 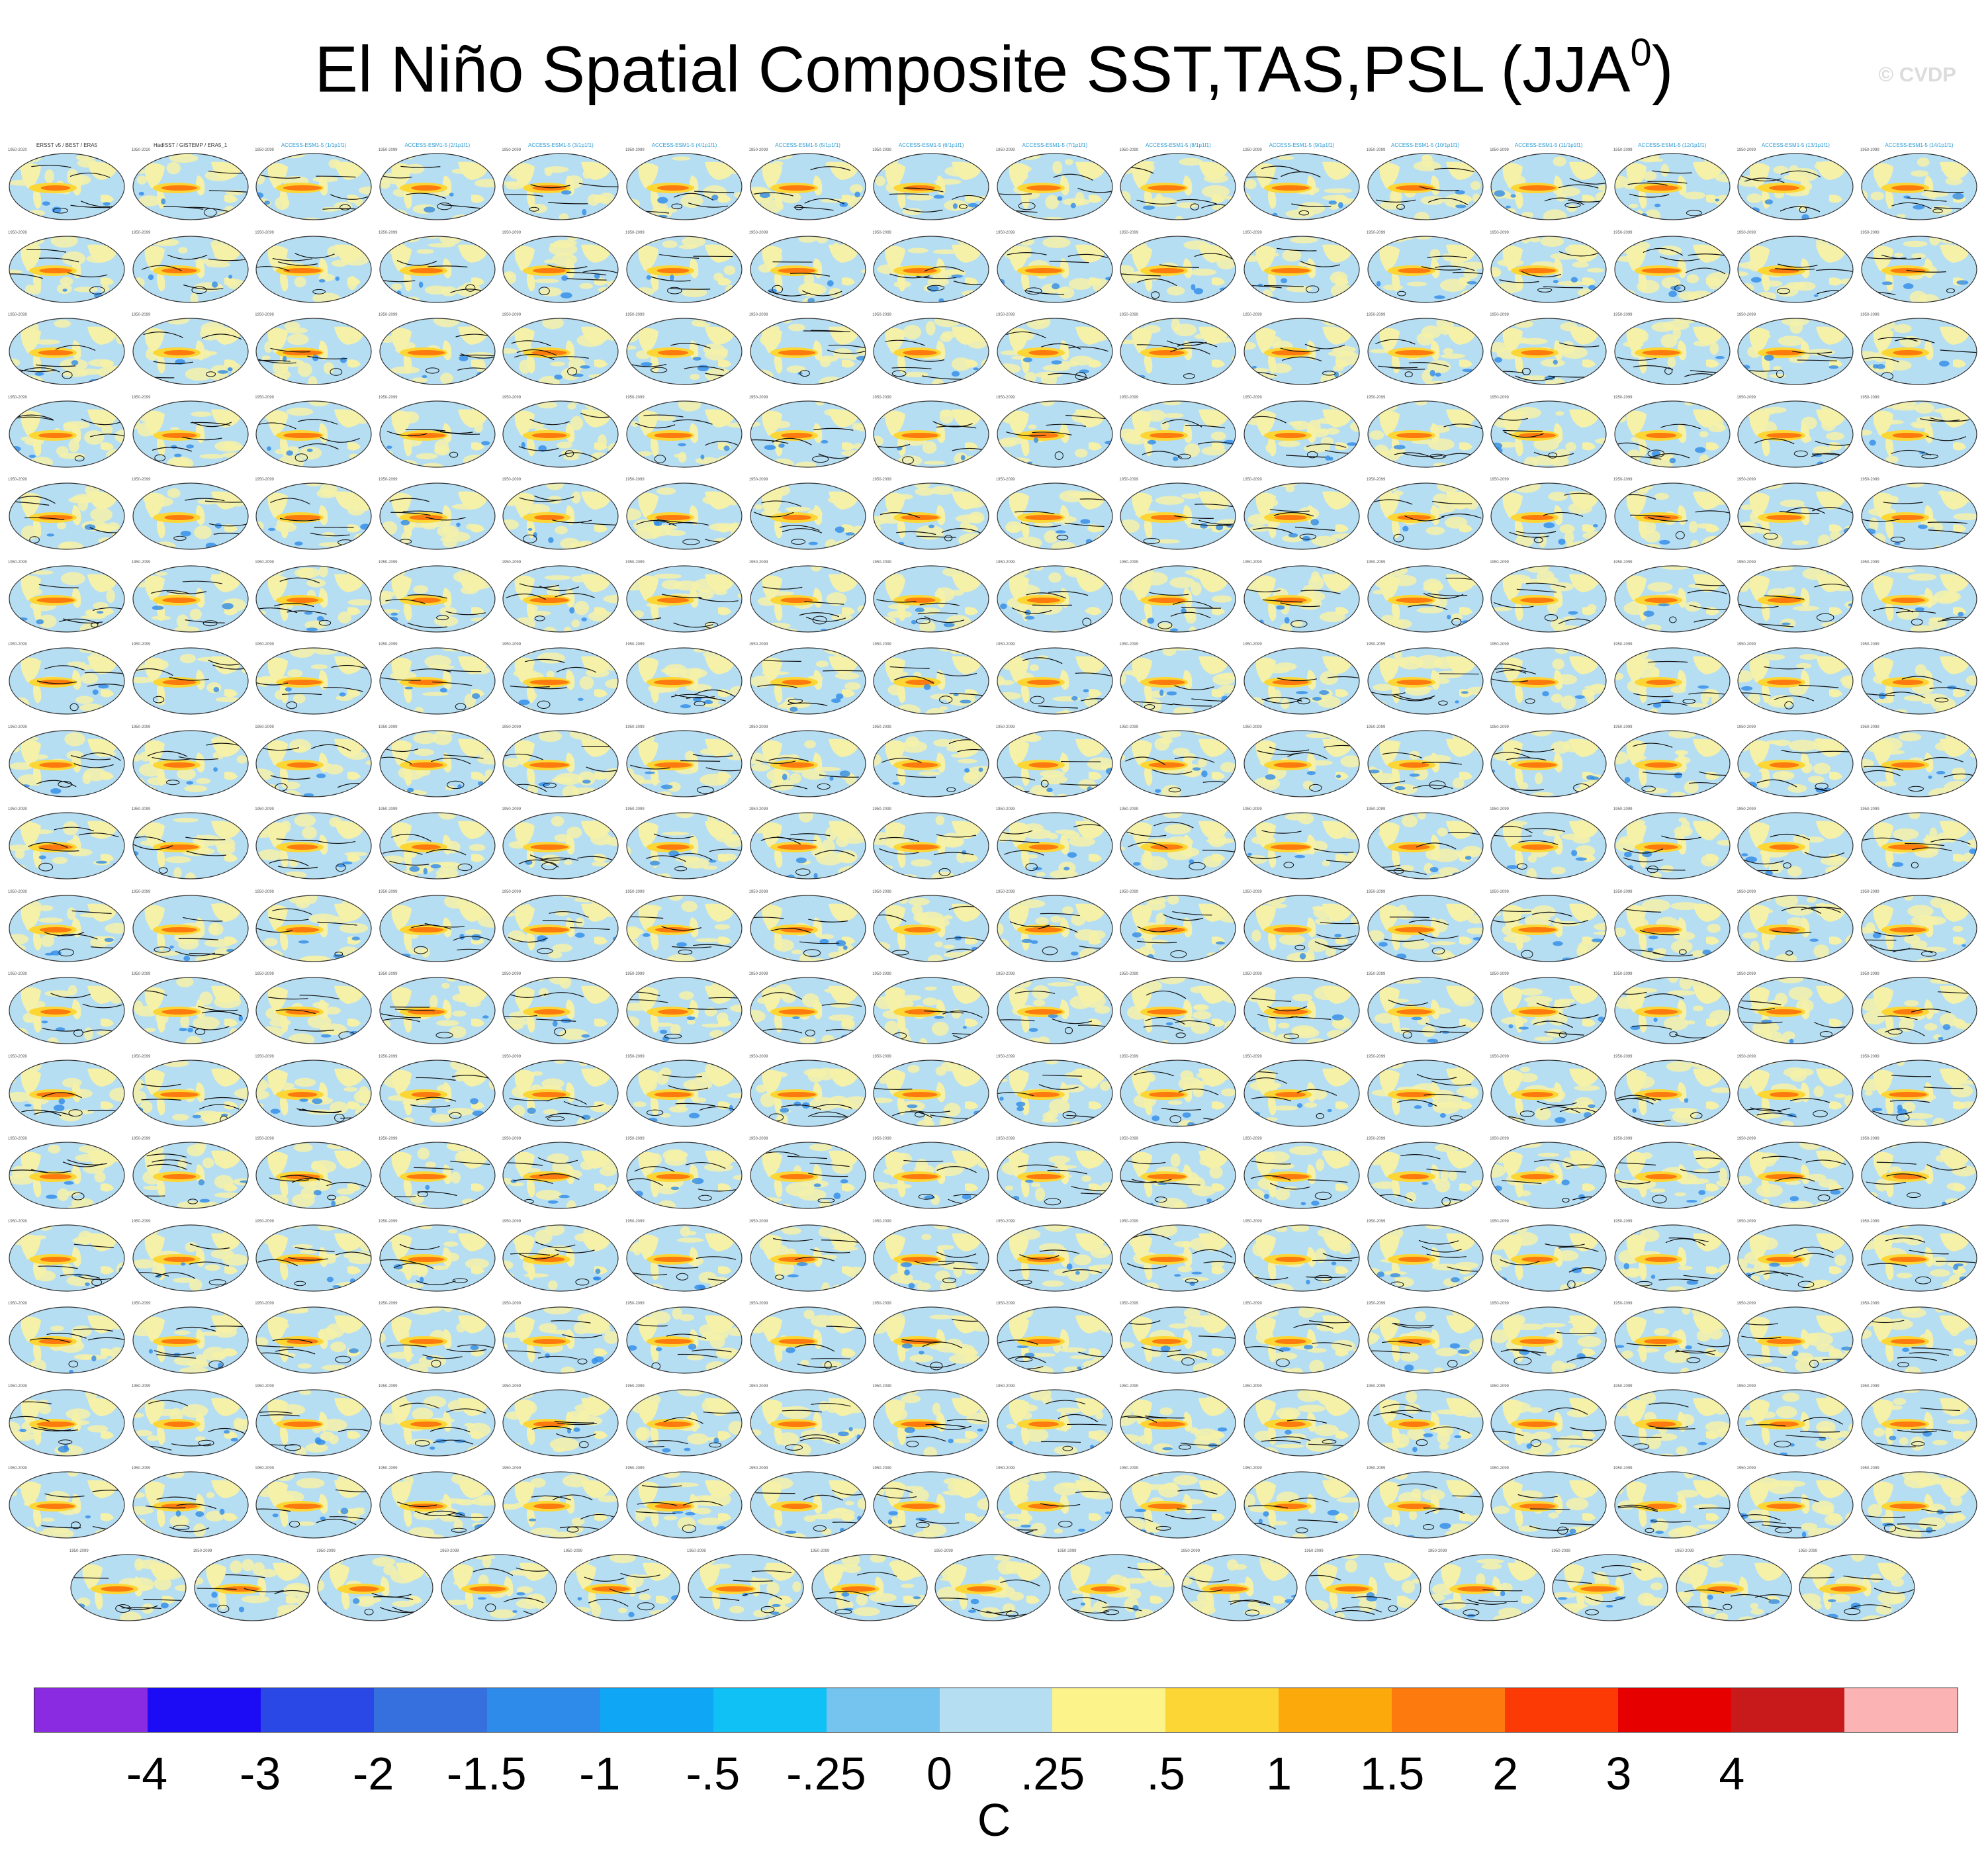 I want to click on panel-title: ACCESS-ESM1-5 (6/1p1f1), so click(x=931, y=145).